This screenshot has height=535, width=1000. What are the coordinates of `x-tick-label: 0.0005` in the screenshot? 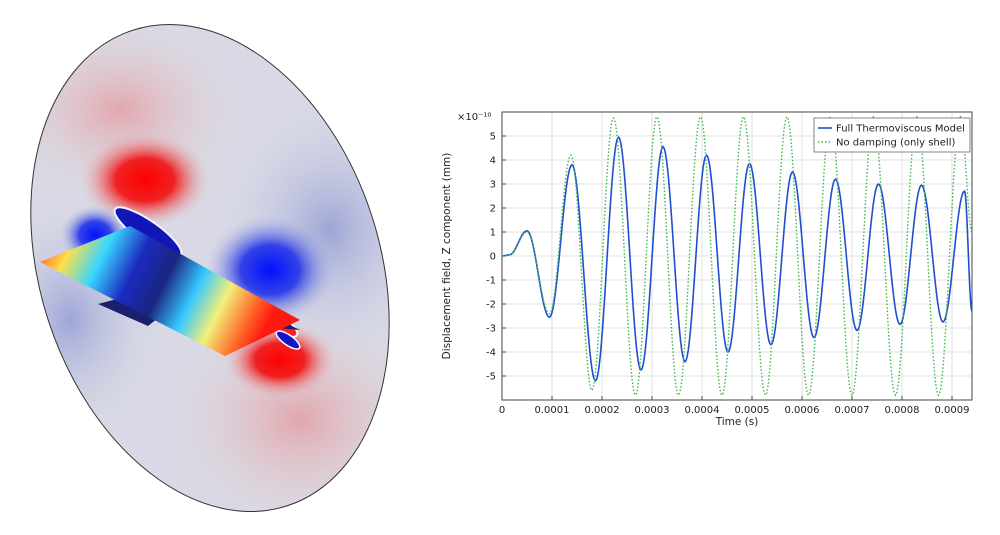 It's located at (752, 410).